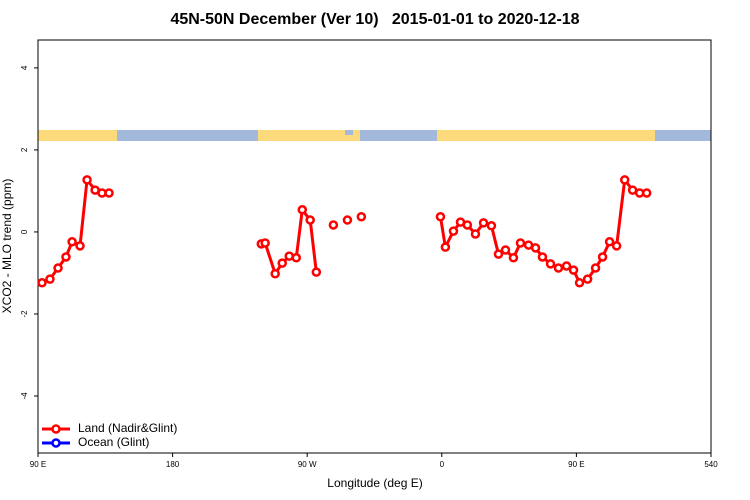 The image size is (750, 500). I want to click on y-axis-label: XCO2 - MLO trend (ppm), so click(7, 246).